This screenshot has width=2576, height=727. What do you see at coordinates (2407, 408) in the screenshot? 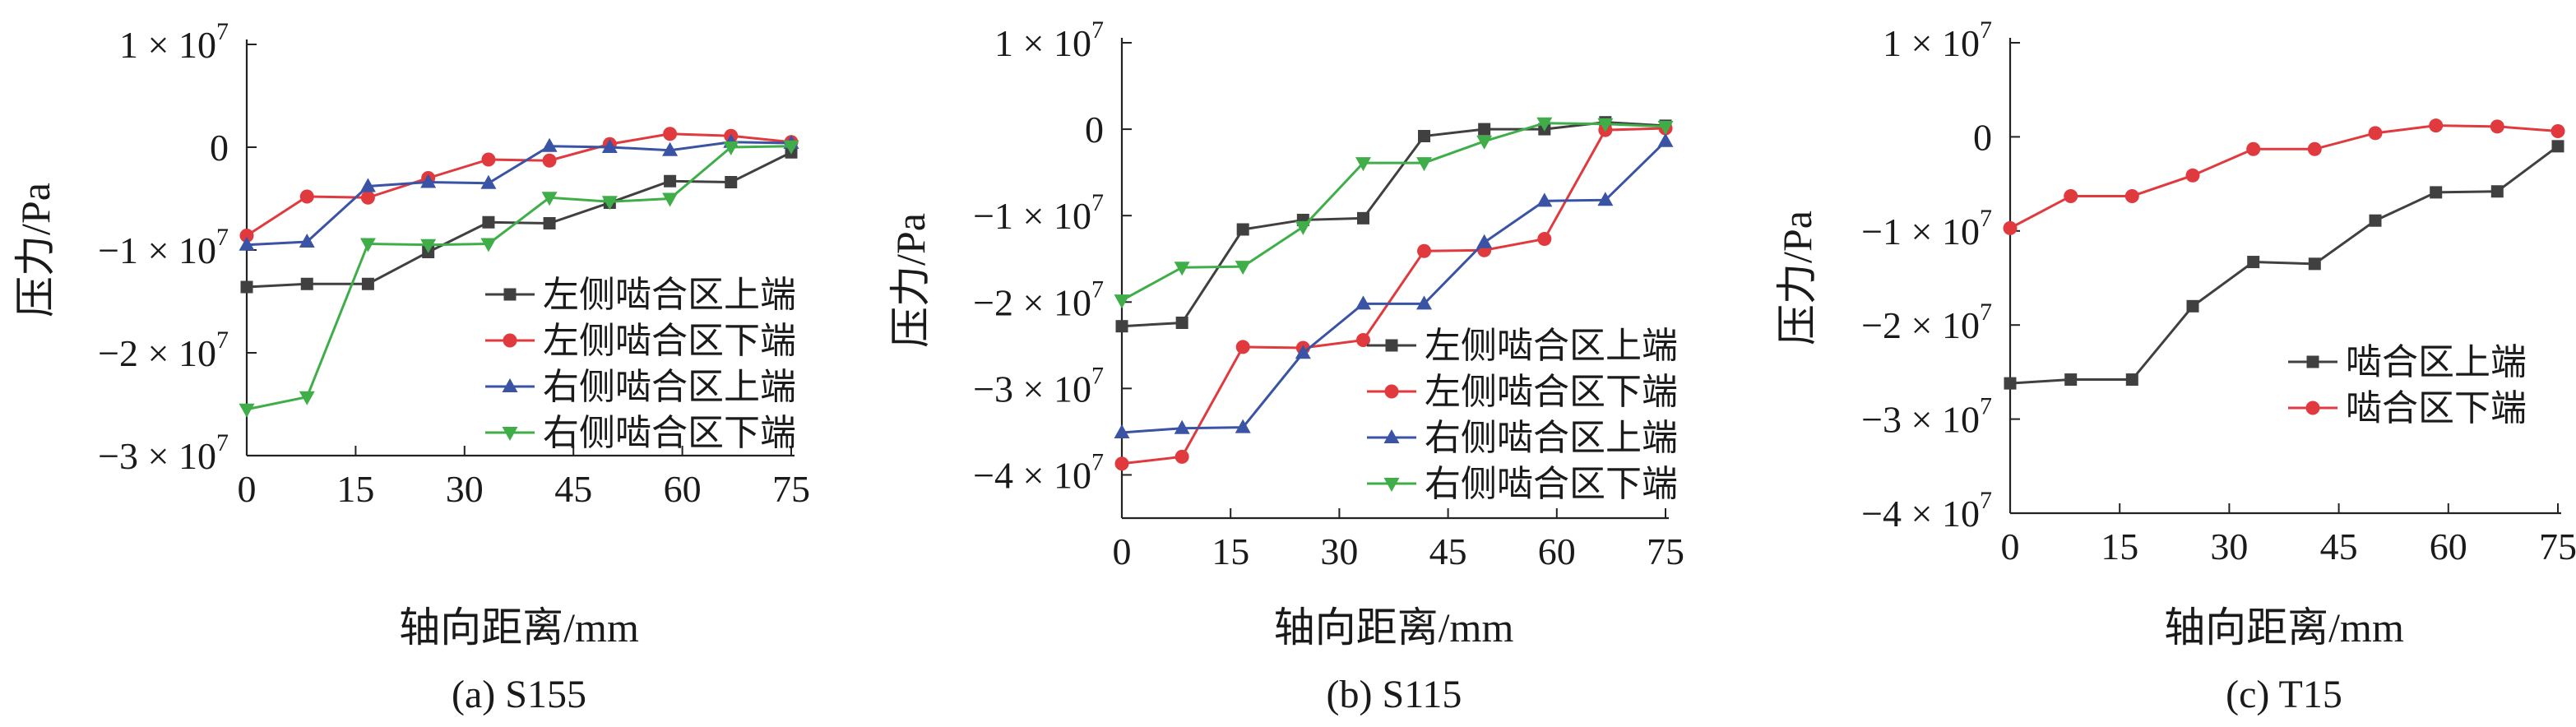
I see `legend-item: 啮合区下端` at bounding box center [2407, 408].